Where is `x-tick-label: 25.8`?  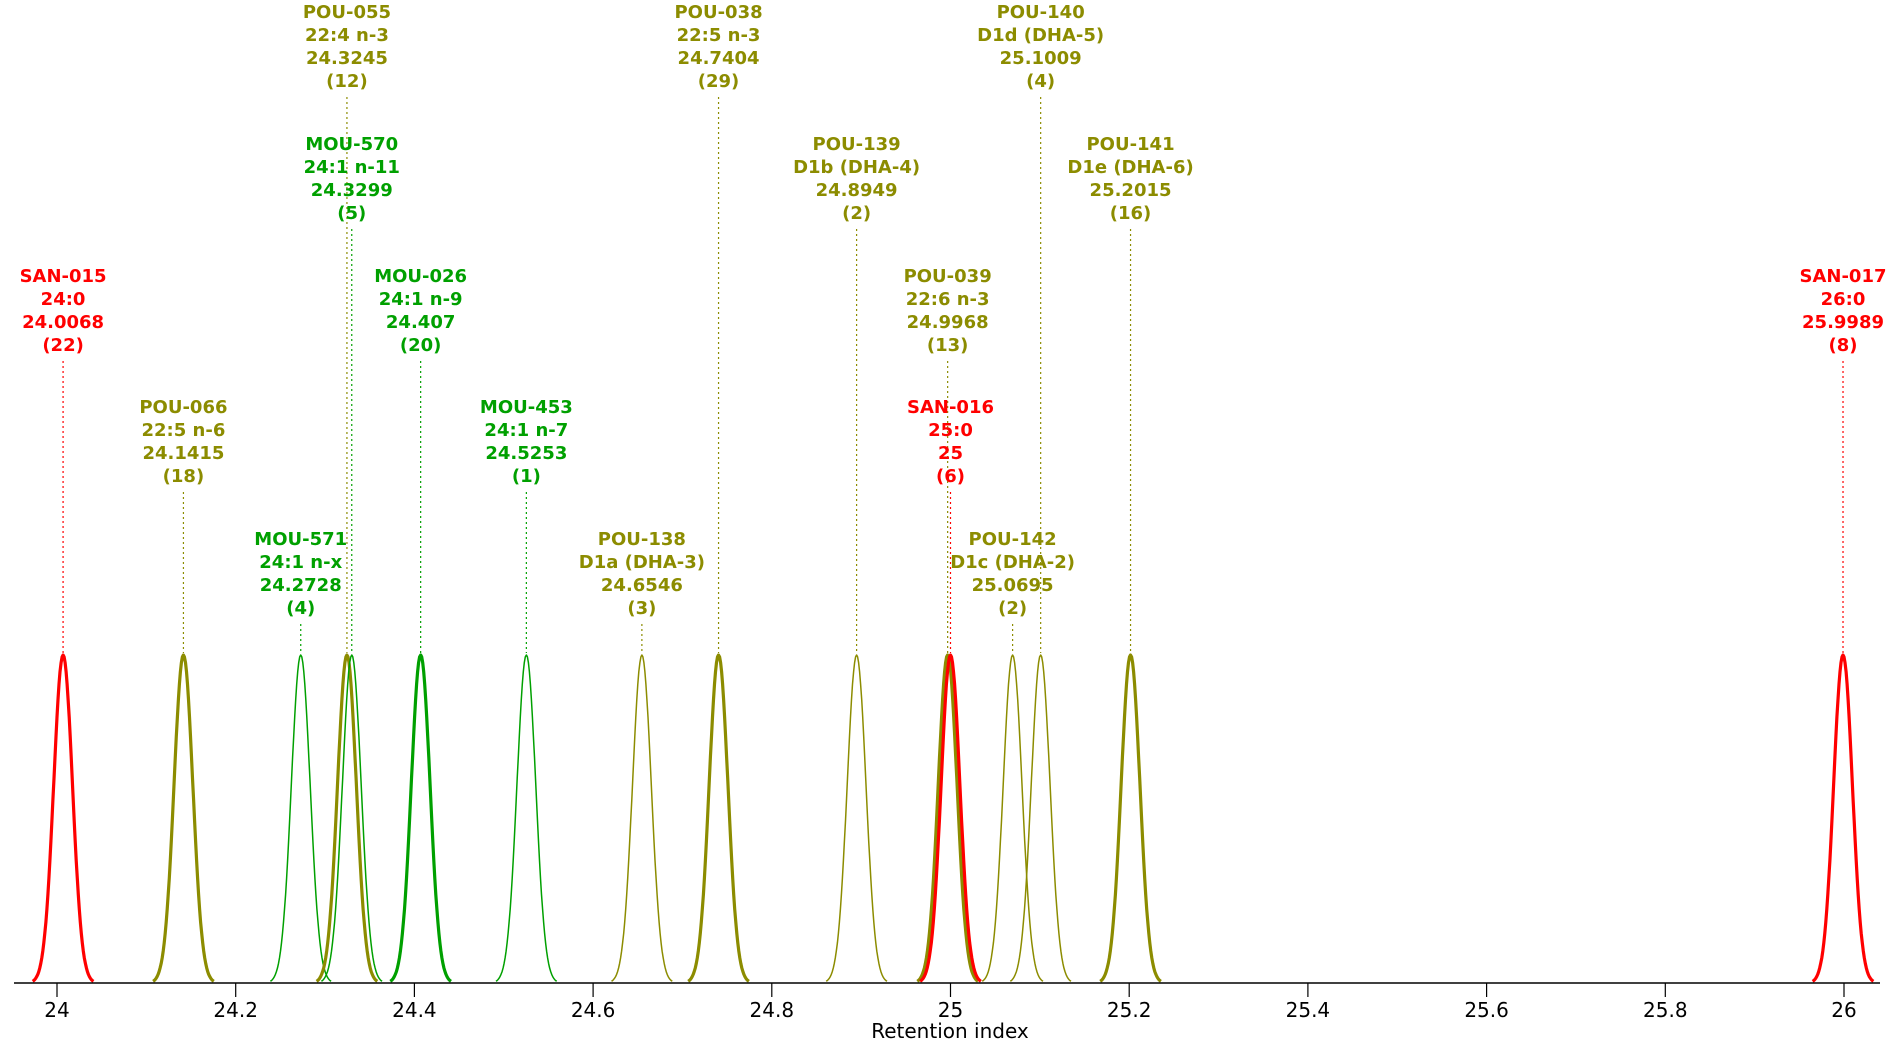 x-tick-label: 25.8 is located at coordinates (1665, 1010).